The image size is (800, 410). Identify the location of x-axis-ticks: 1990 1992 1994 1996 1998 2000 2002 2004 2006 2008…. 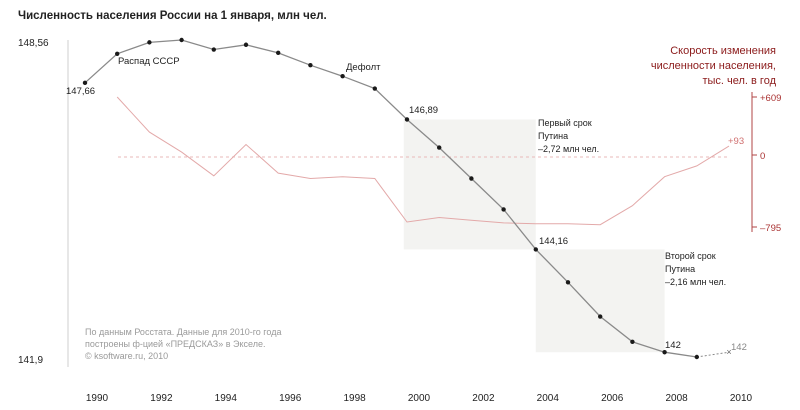
(419, 398).